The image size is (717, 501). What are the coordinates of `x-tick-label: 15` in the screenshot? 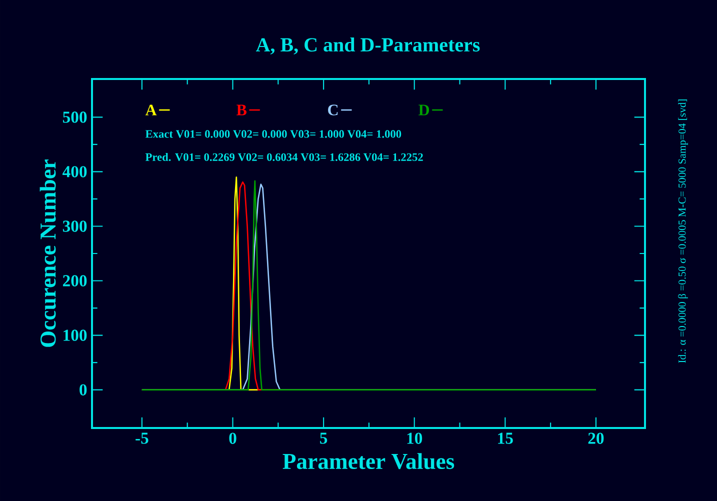 It's located at (505, 438).